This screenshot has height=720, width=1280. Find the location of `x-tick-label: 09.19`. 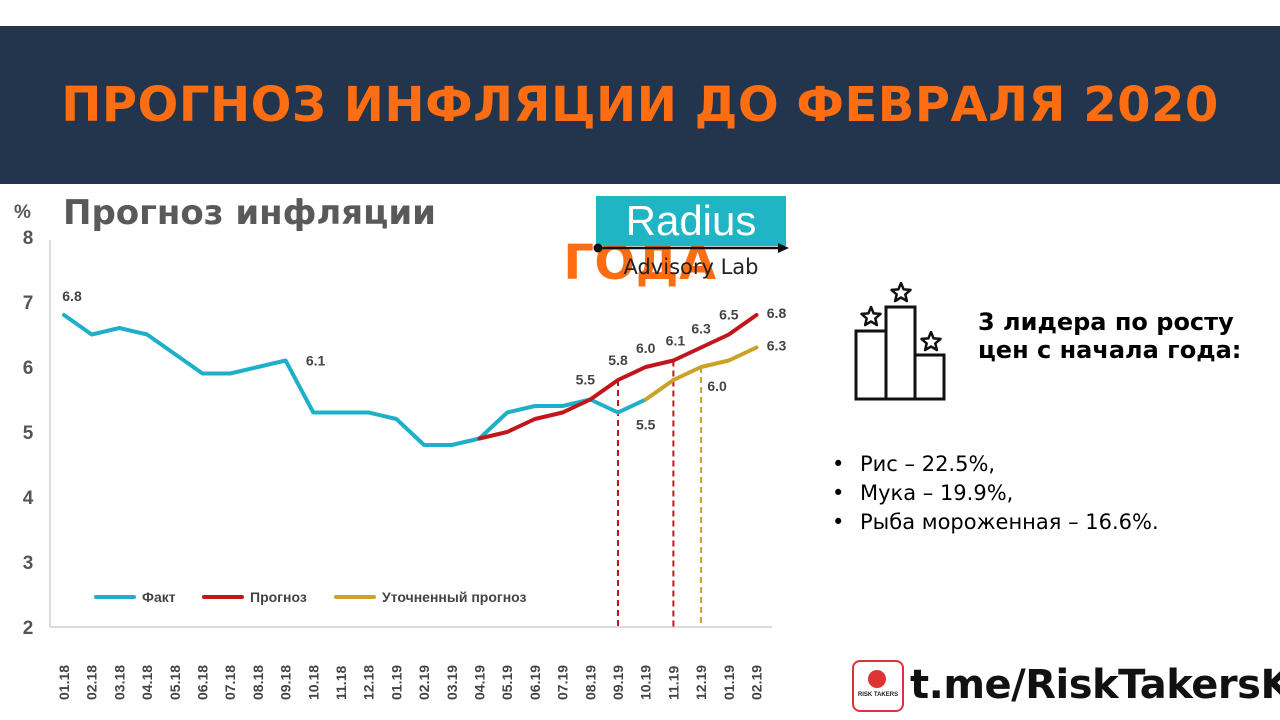

x-tick-label: 09.19 is located at coordinates (618, 682).